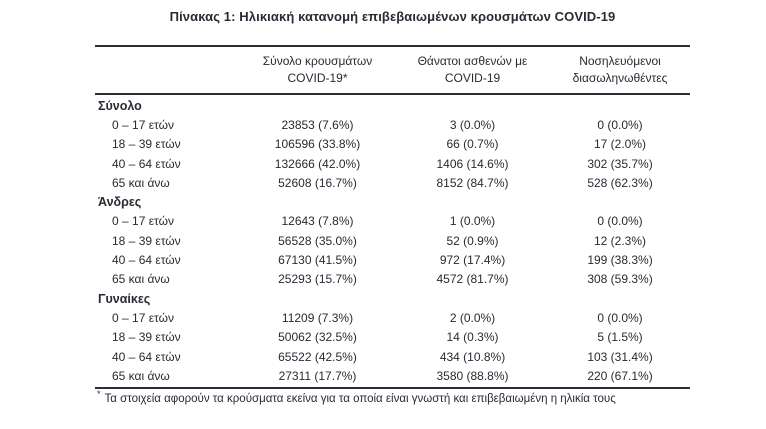 The image size is (766, 429). Describe the element at coordinates (317, 317) in the screenshot. I see `cases-value: 11209 (7.3%)` at that location.